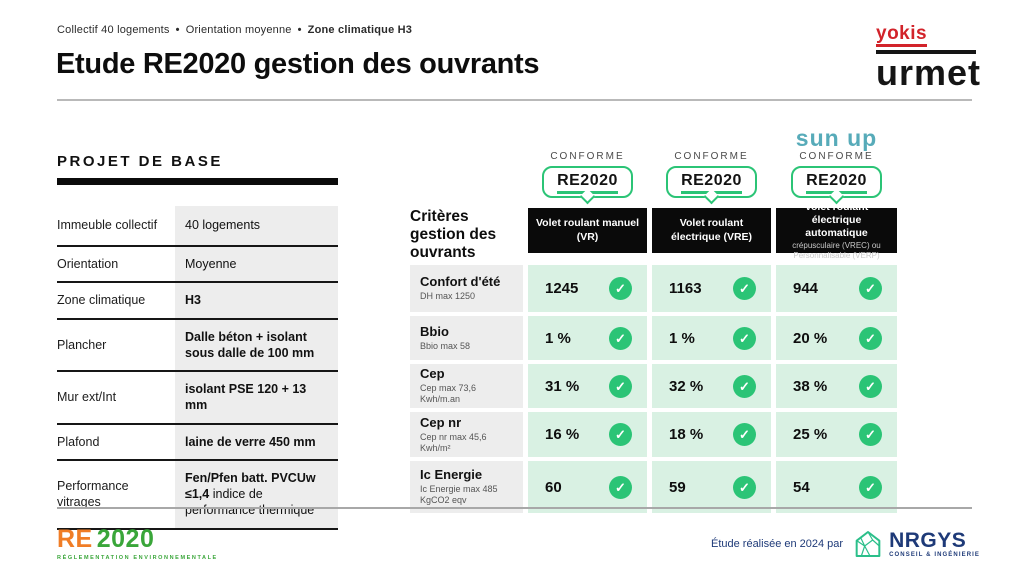 The image size is (1024, 576). Describe the element at coordinates (587, 289) in the screenshot. I see `value-cell: 1245 ✓` at that location.